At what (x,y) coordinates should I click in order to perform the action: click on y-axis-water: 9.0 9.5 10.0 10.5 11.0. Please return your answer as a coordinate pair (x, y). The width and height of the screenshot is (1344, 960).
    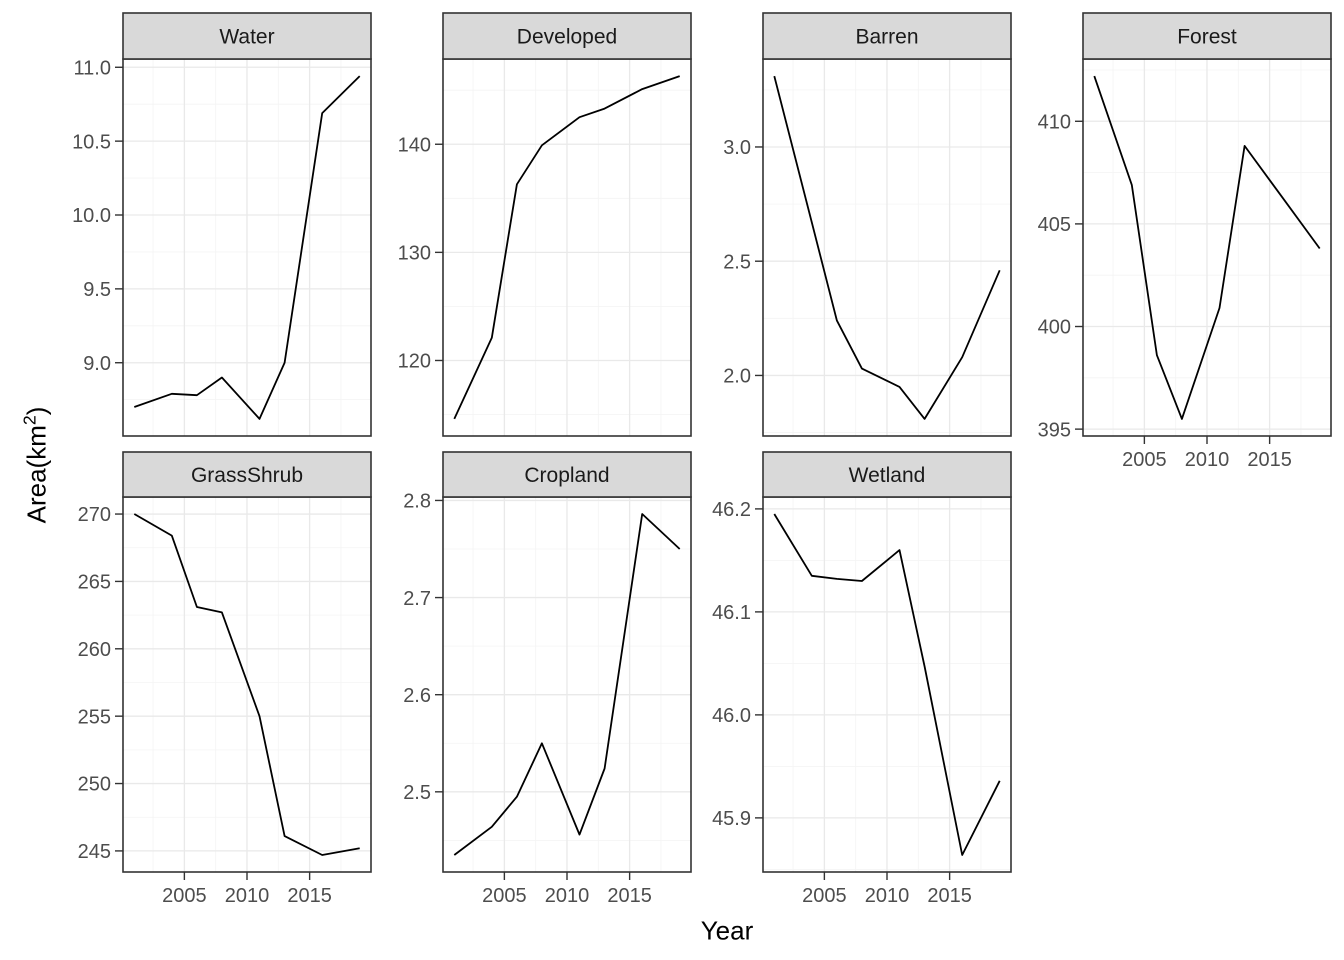
    Looking at the image, I should click on (97, 216).